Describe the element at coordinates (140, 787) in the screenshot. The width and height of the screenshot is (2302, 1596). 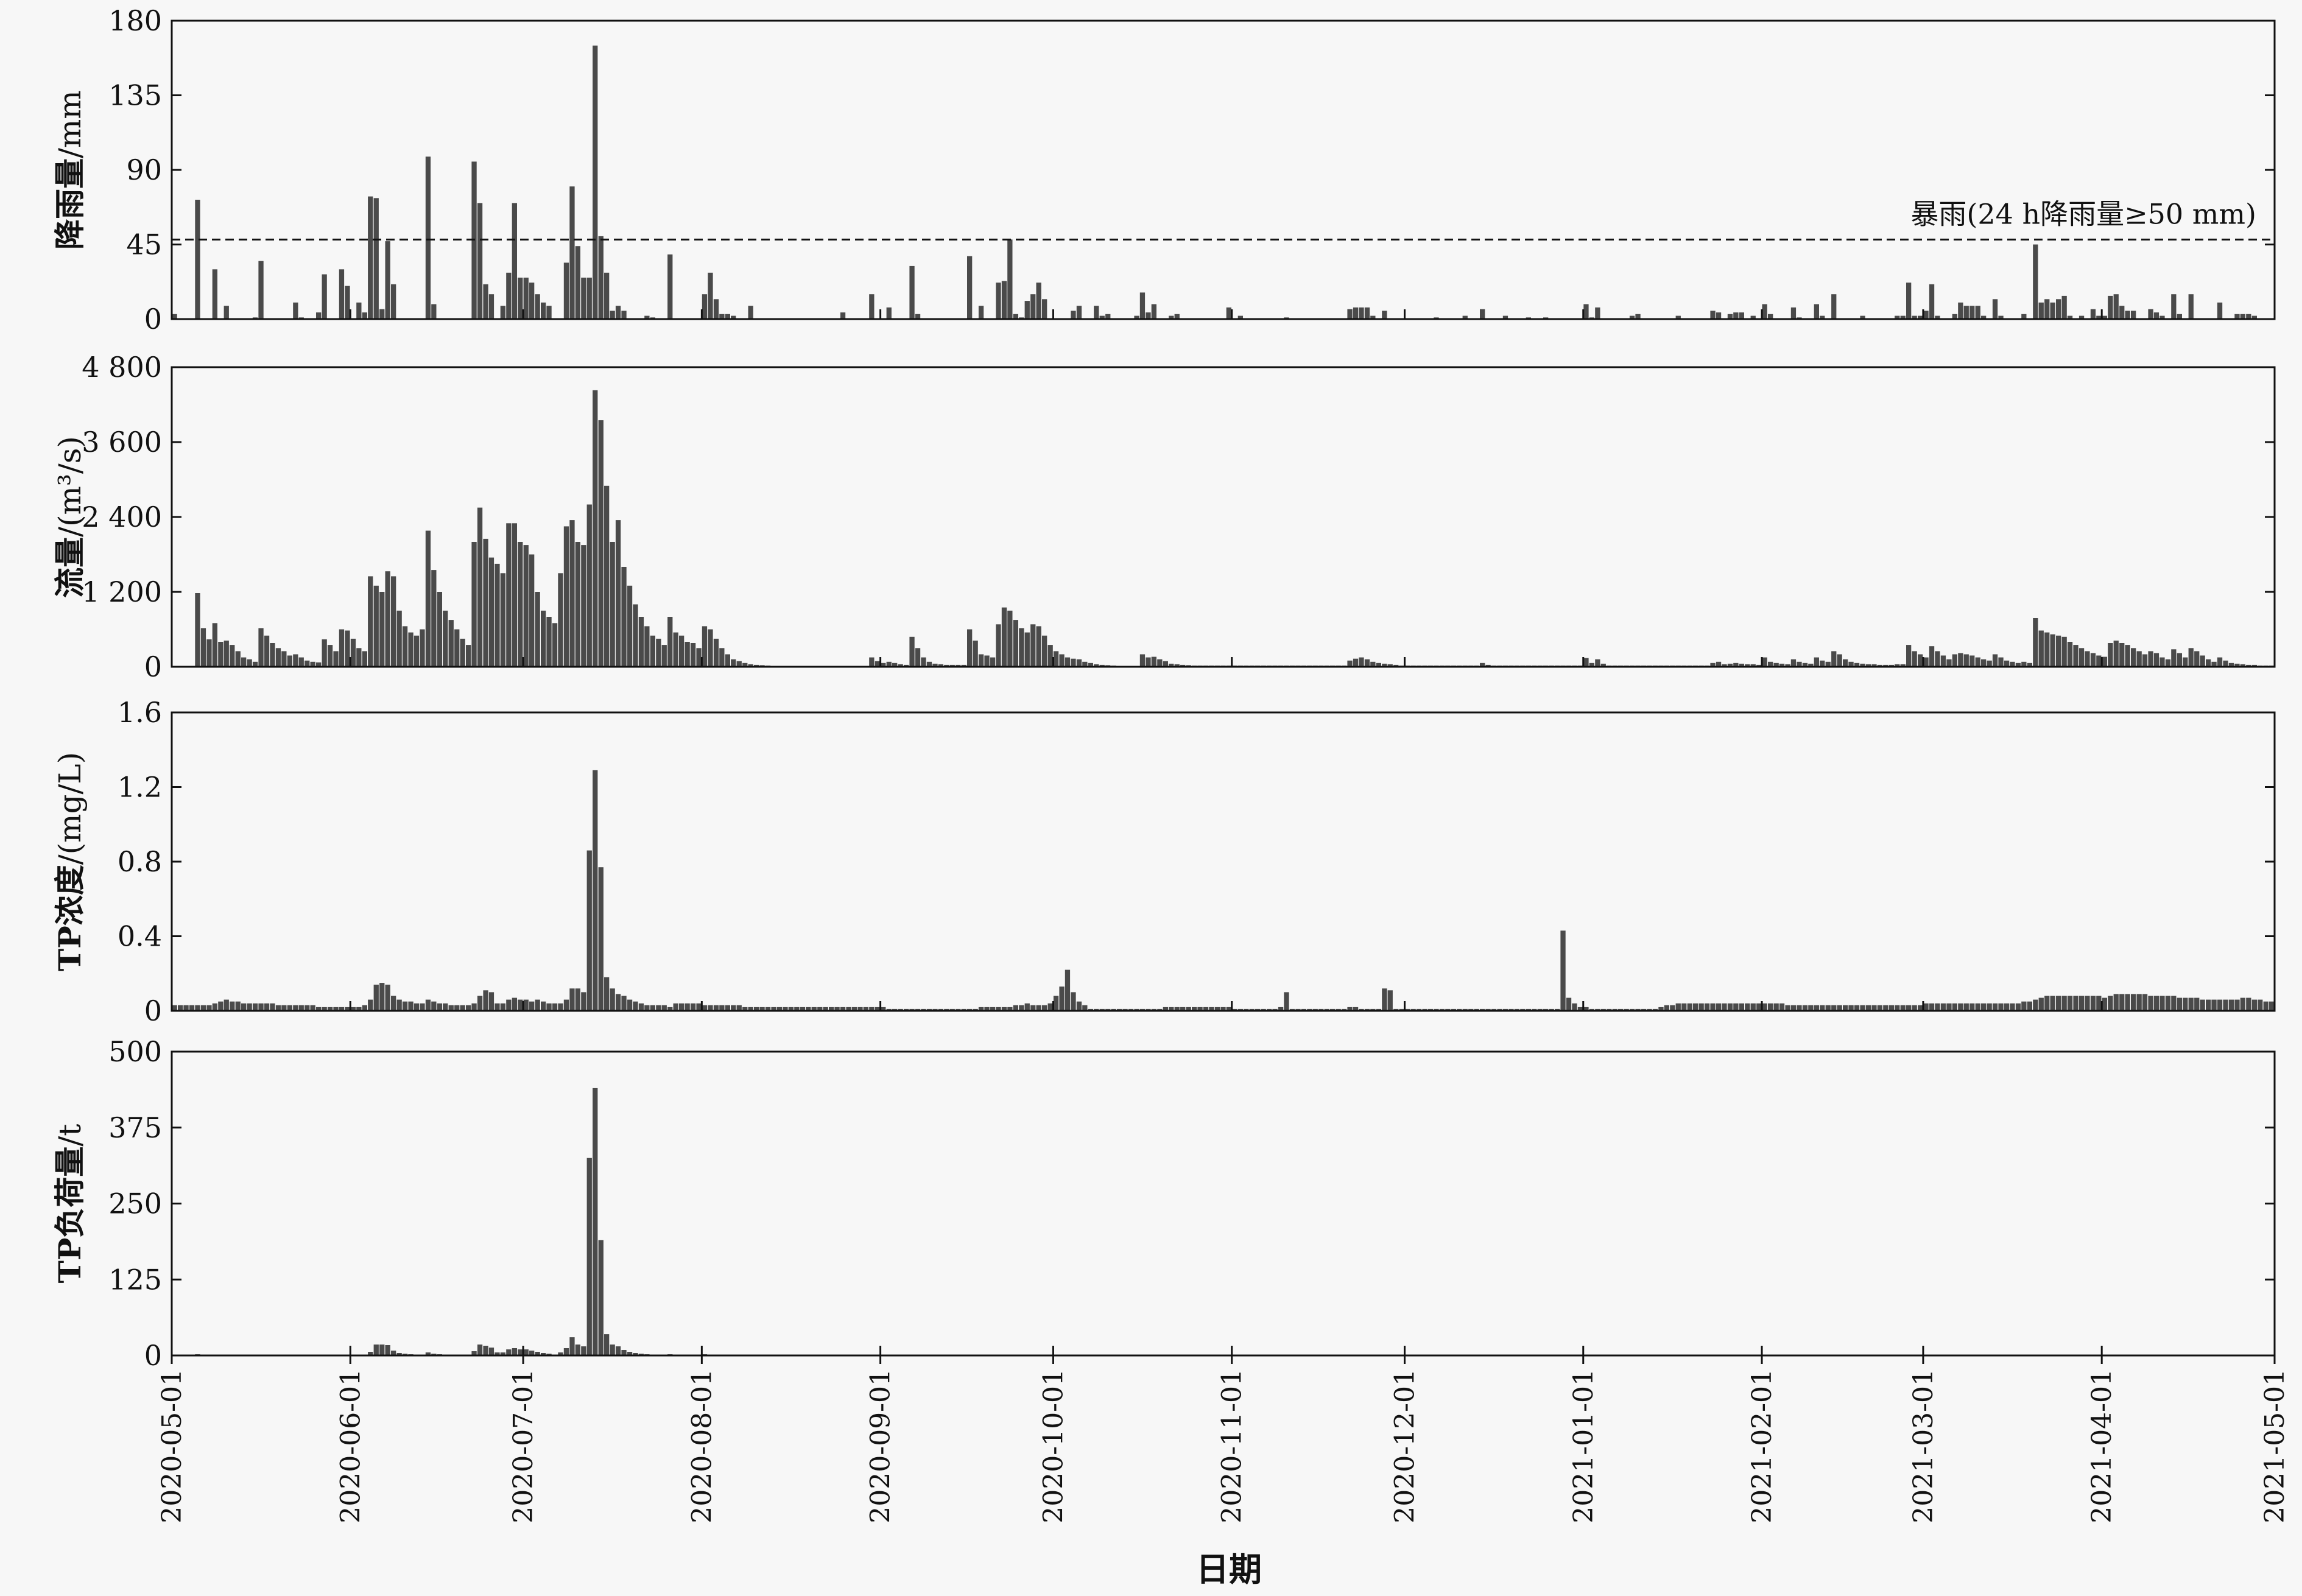
I see `y-tick-label: 1.2` at that location.